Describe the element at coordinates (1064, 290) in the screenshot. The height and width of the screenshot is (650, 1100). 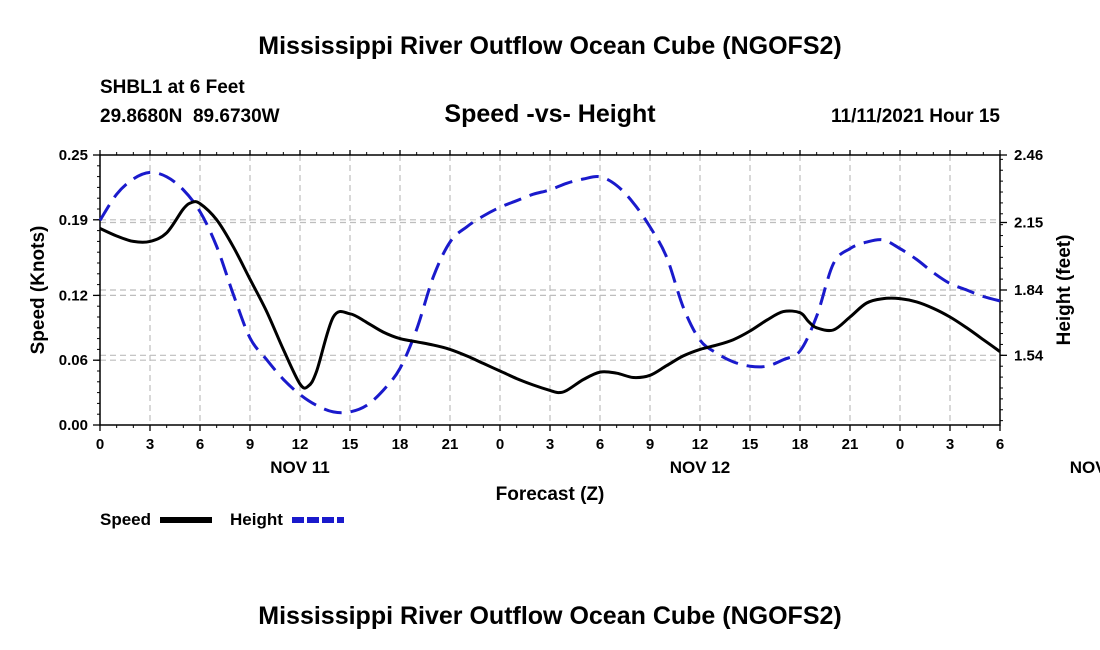
I see `y2-axis-label: Height (feet)` at that location.